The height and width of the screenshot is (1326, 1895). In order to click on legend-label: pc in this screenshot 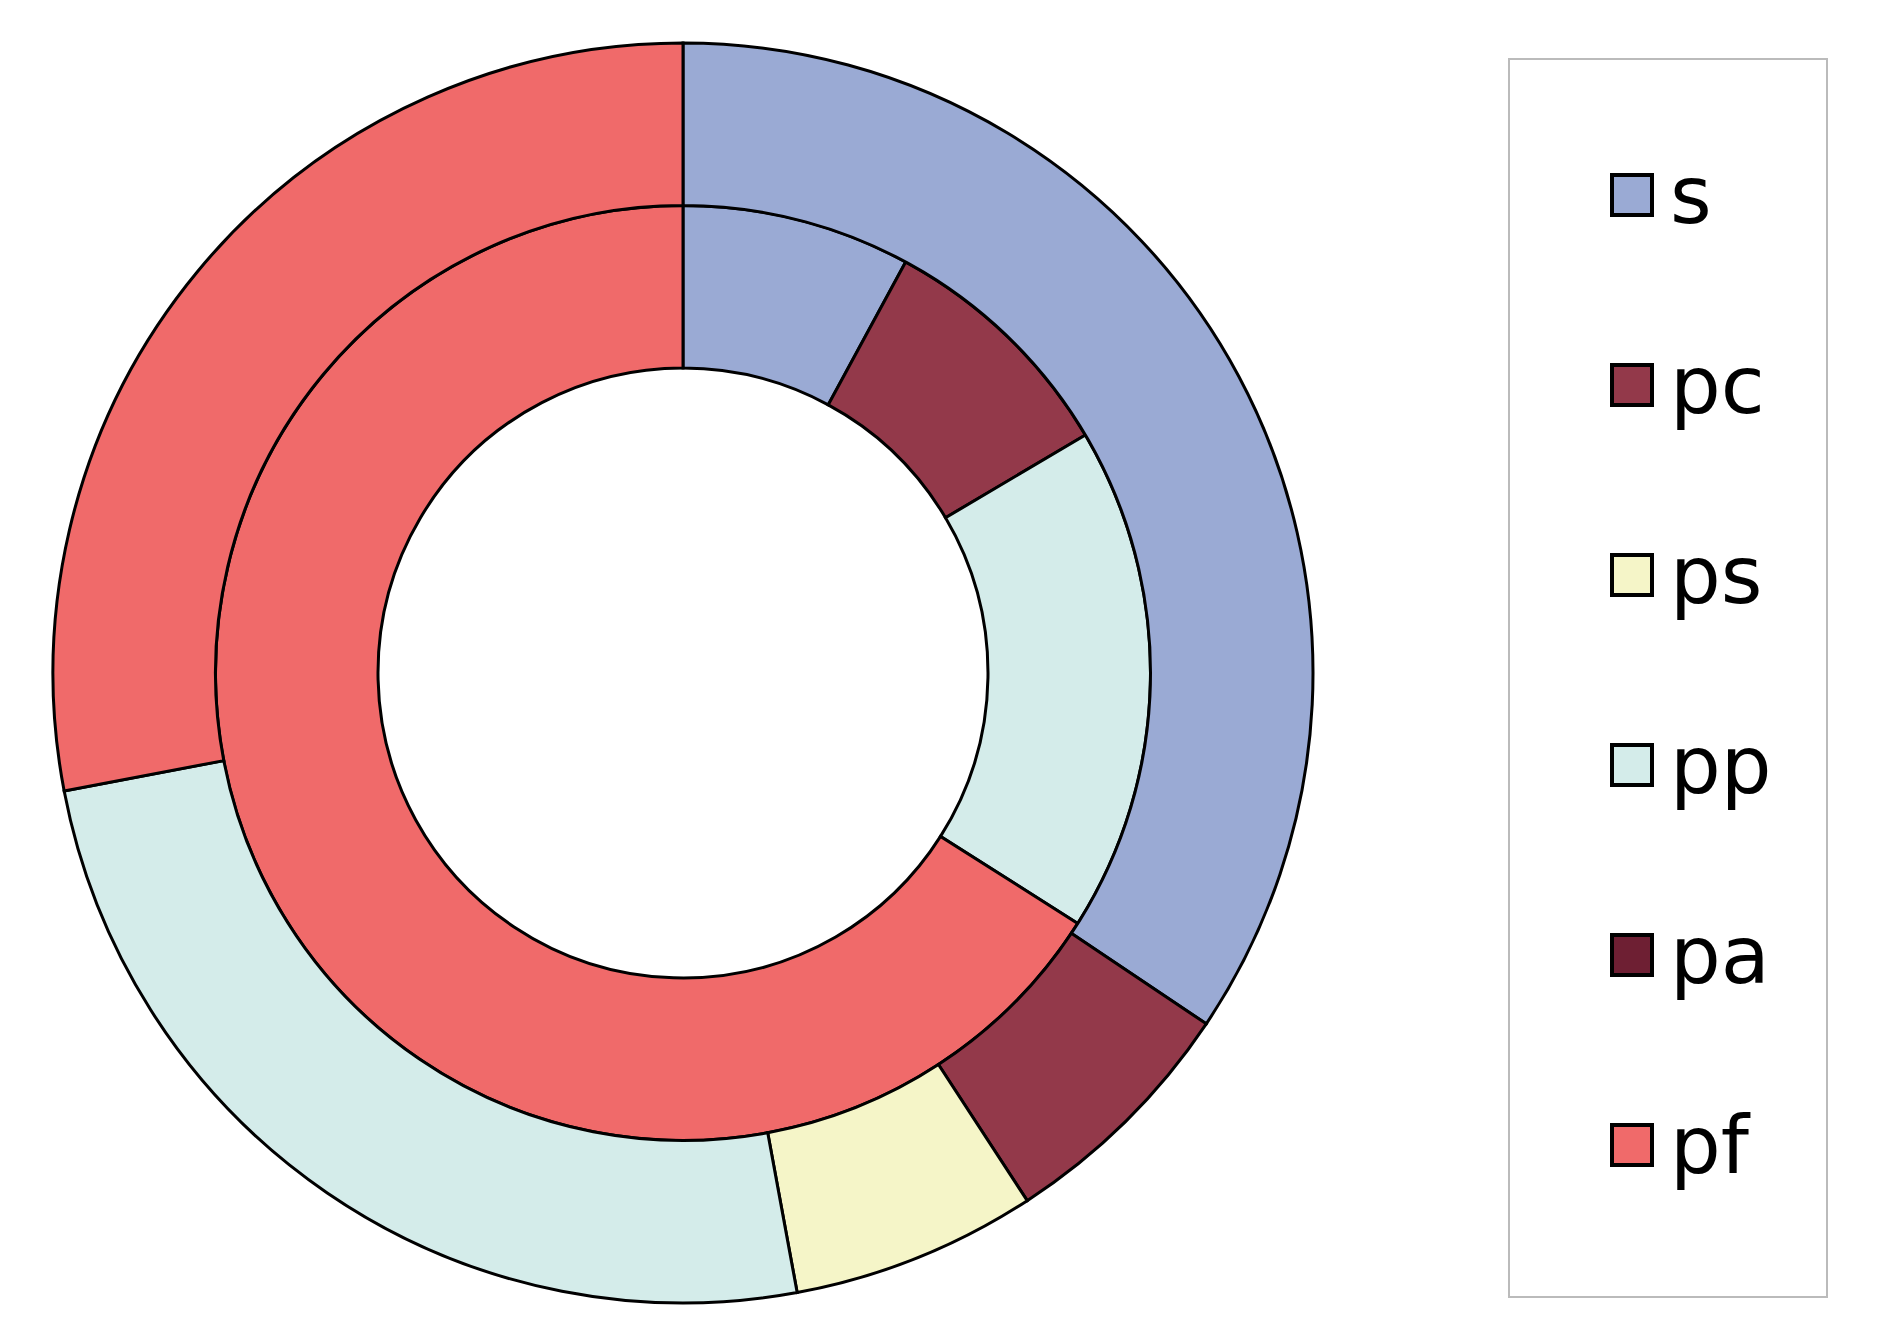, I will do `click(1717, 385)`.